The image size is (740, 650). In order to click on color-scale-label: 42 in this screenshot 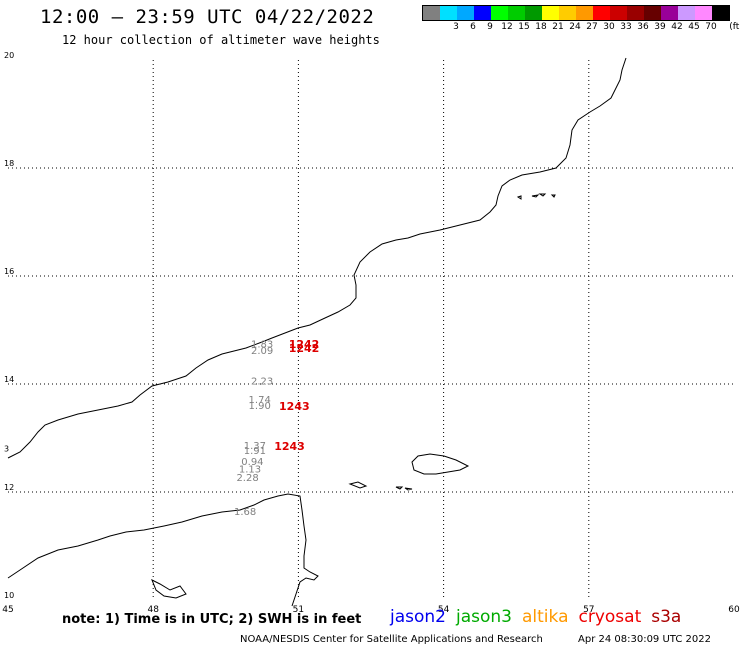, I will do `click(677, 27)`.